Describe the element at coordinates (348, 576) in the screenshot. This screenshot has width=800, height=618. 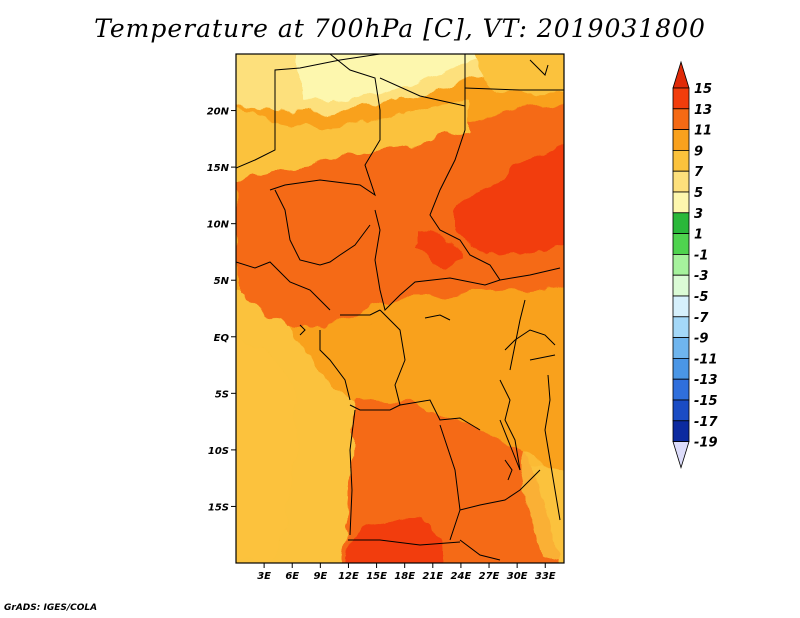
I see `x-tick-label: 12E` at that location.